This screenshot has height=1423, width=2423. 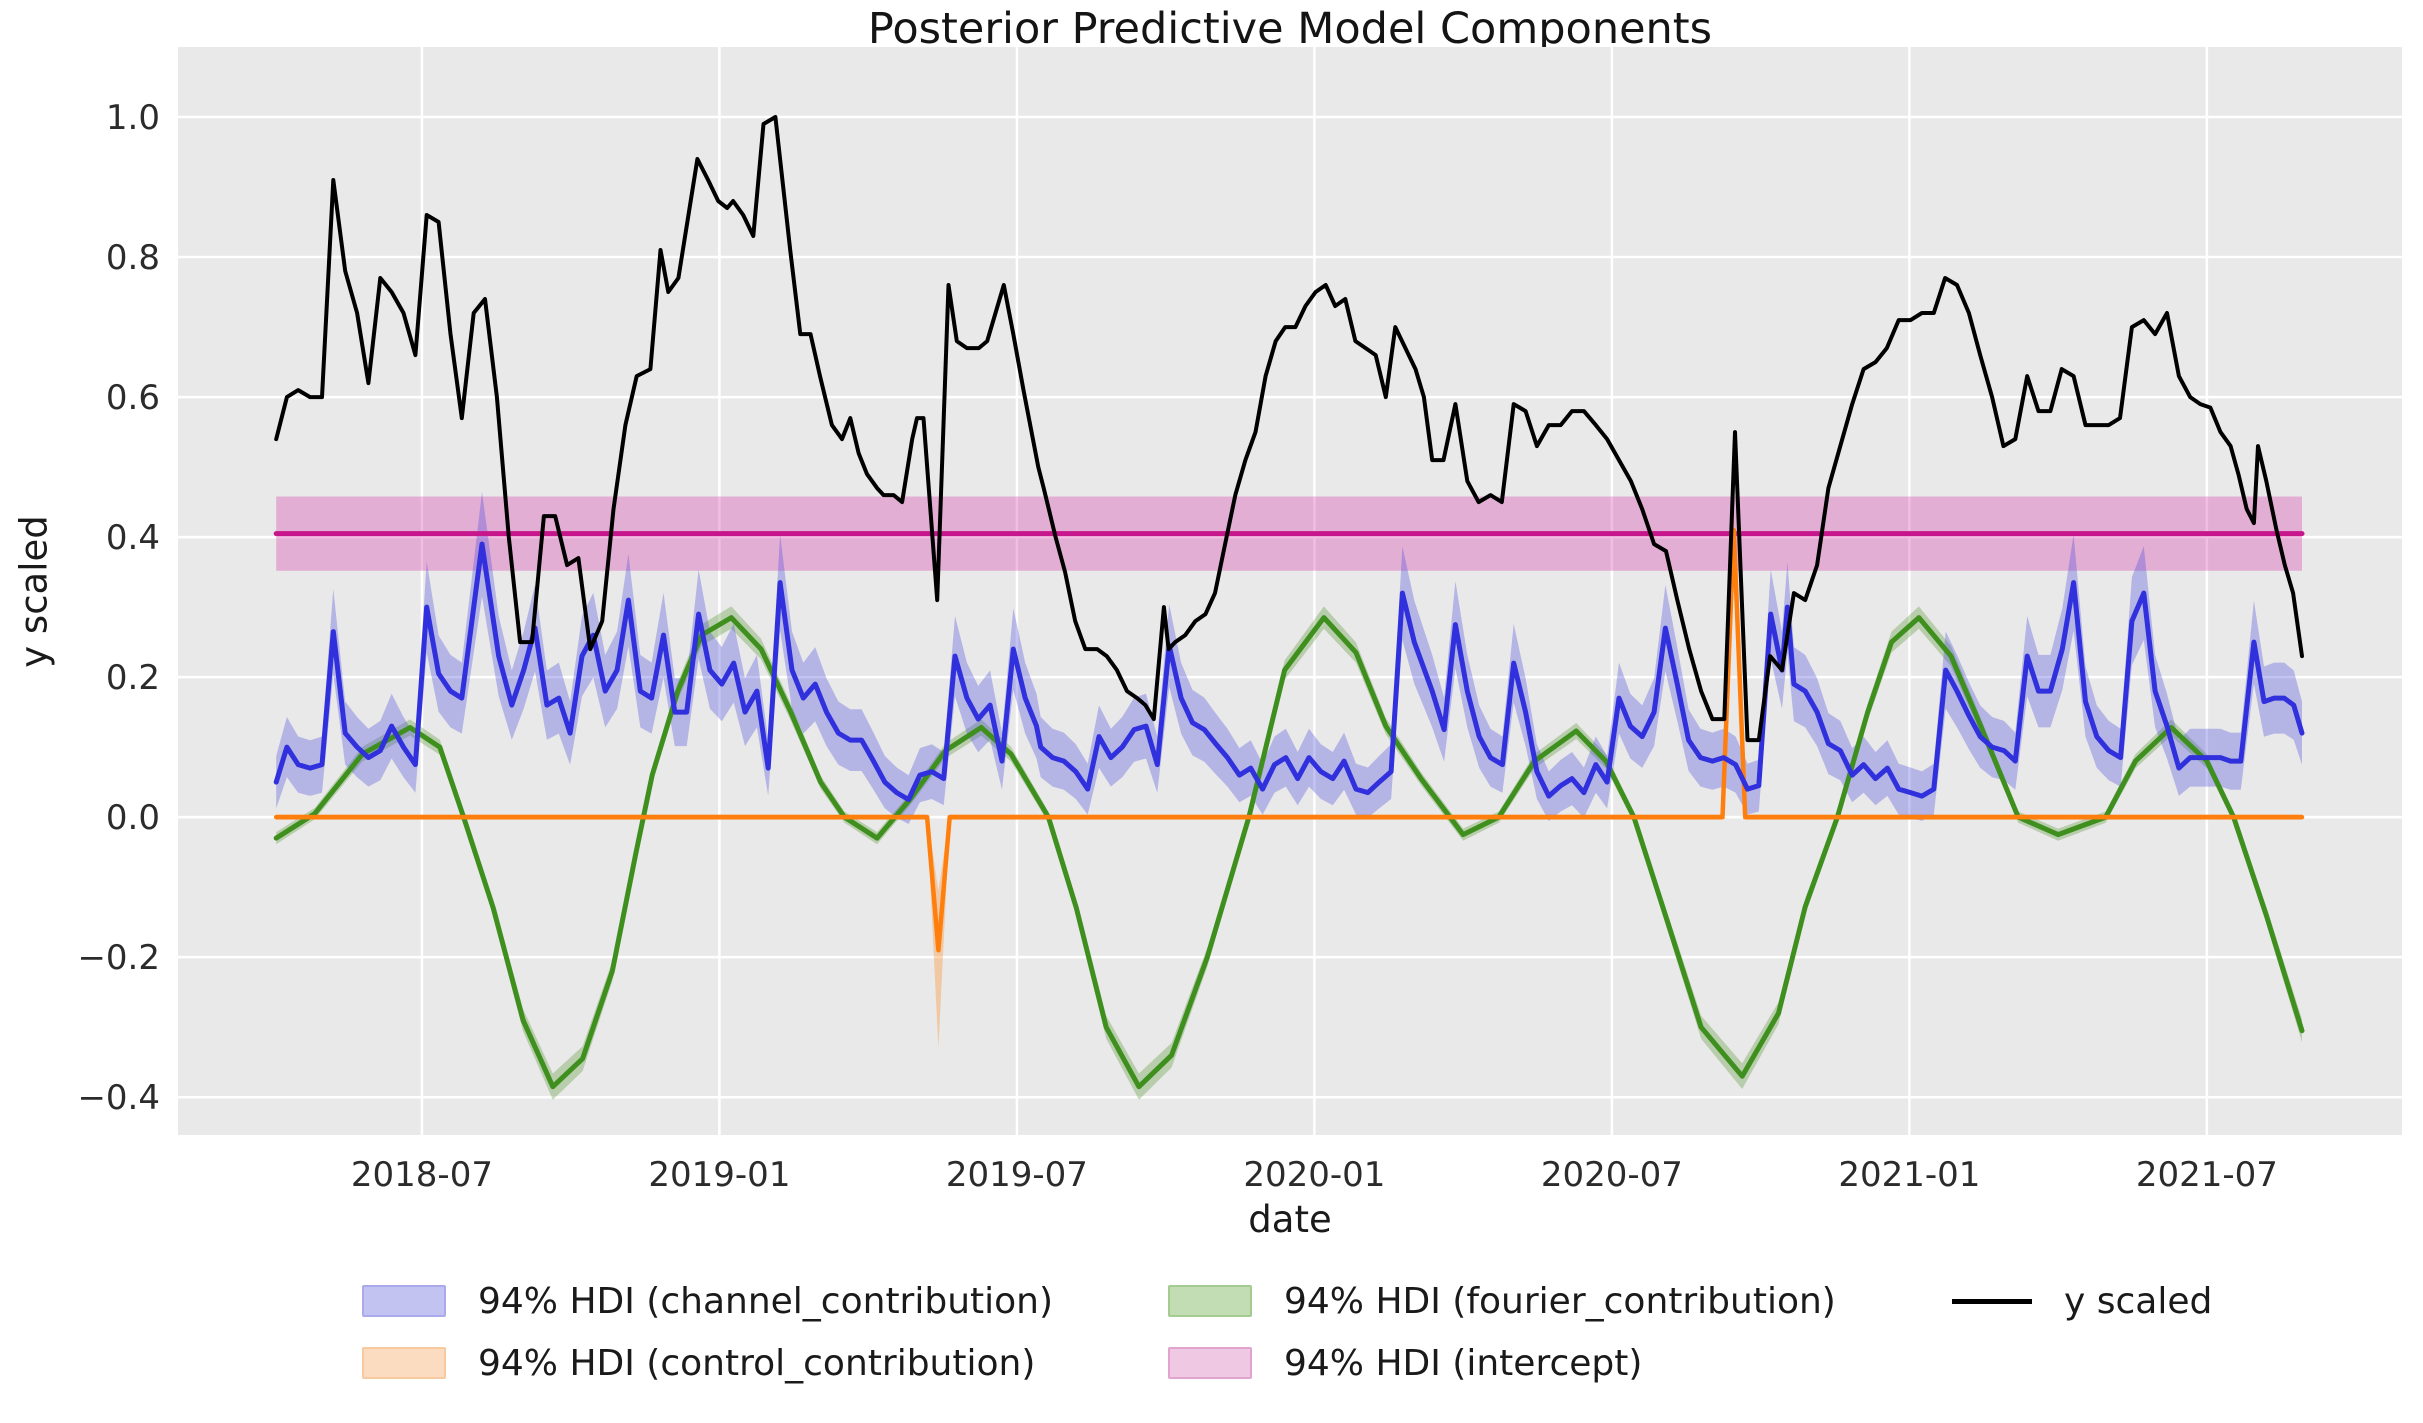 I want to click on x-tick-label: 2021-07, so click(x=2207, y=1175).